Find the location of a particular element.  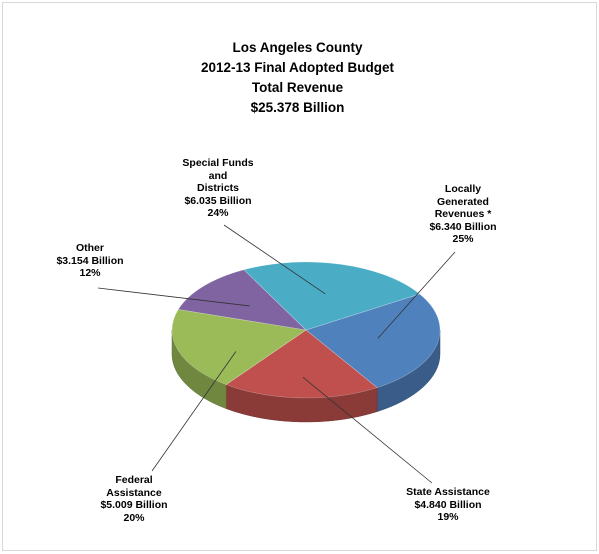

slice-label-other: Other $3.154 Billion 12% is located at coordinates (90, 260).